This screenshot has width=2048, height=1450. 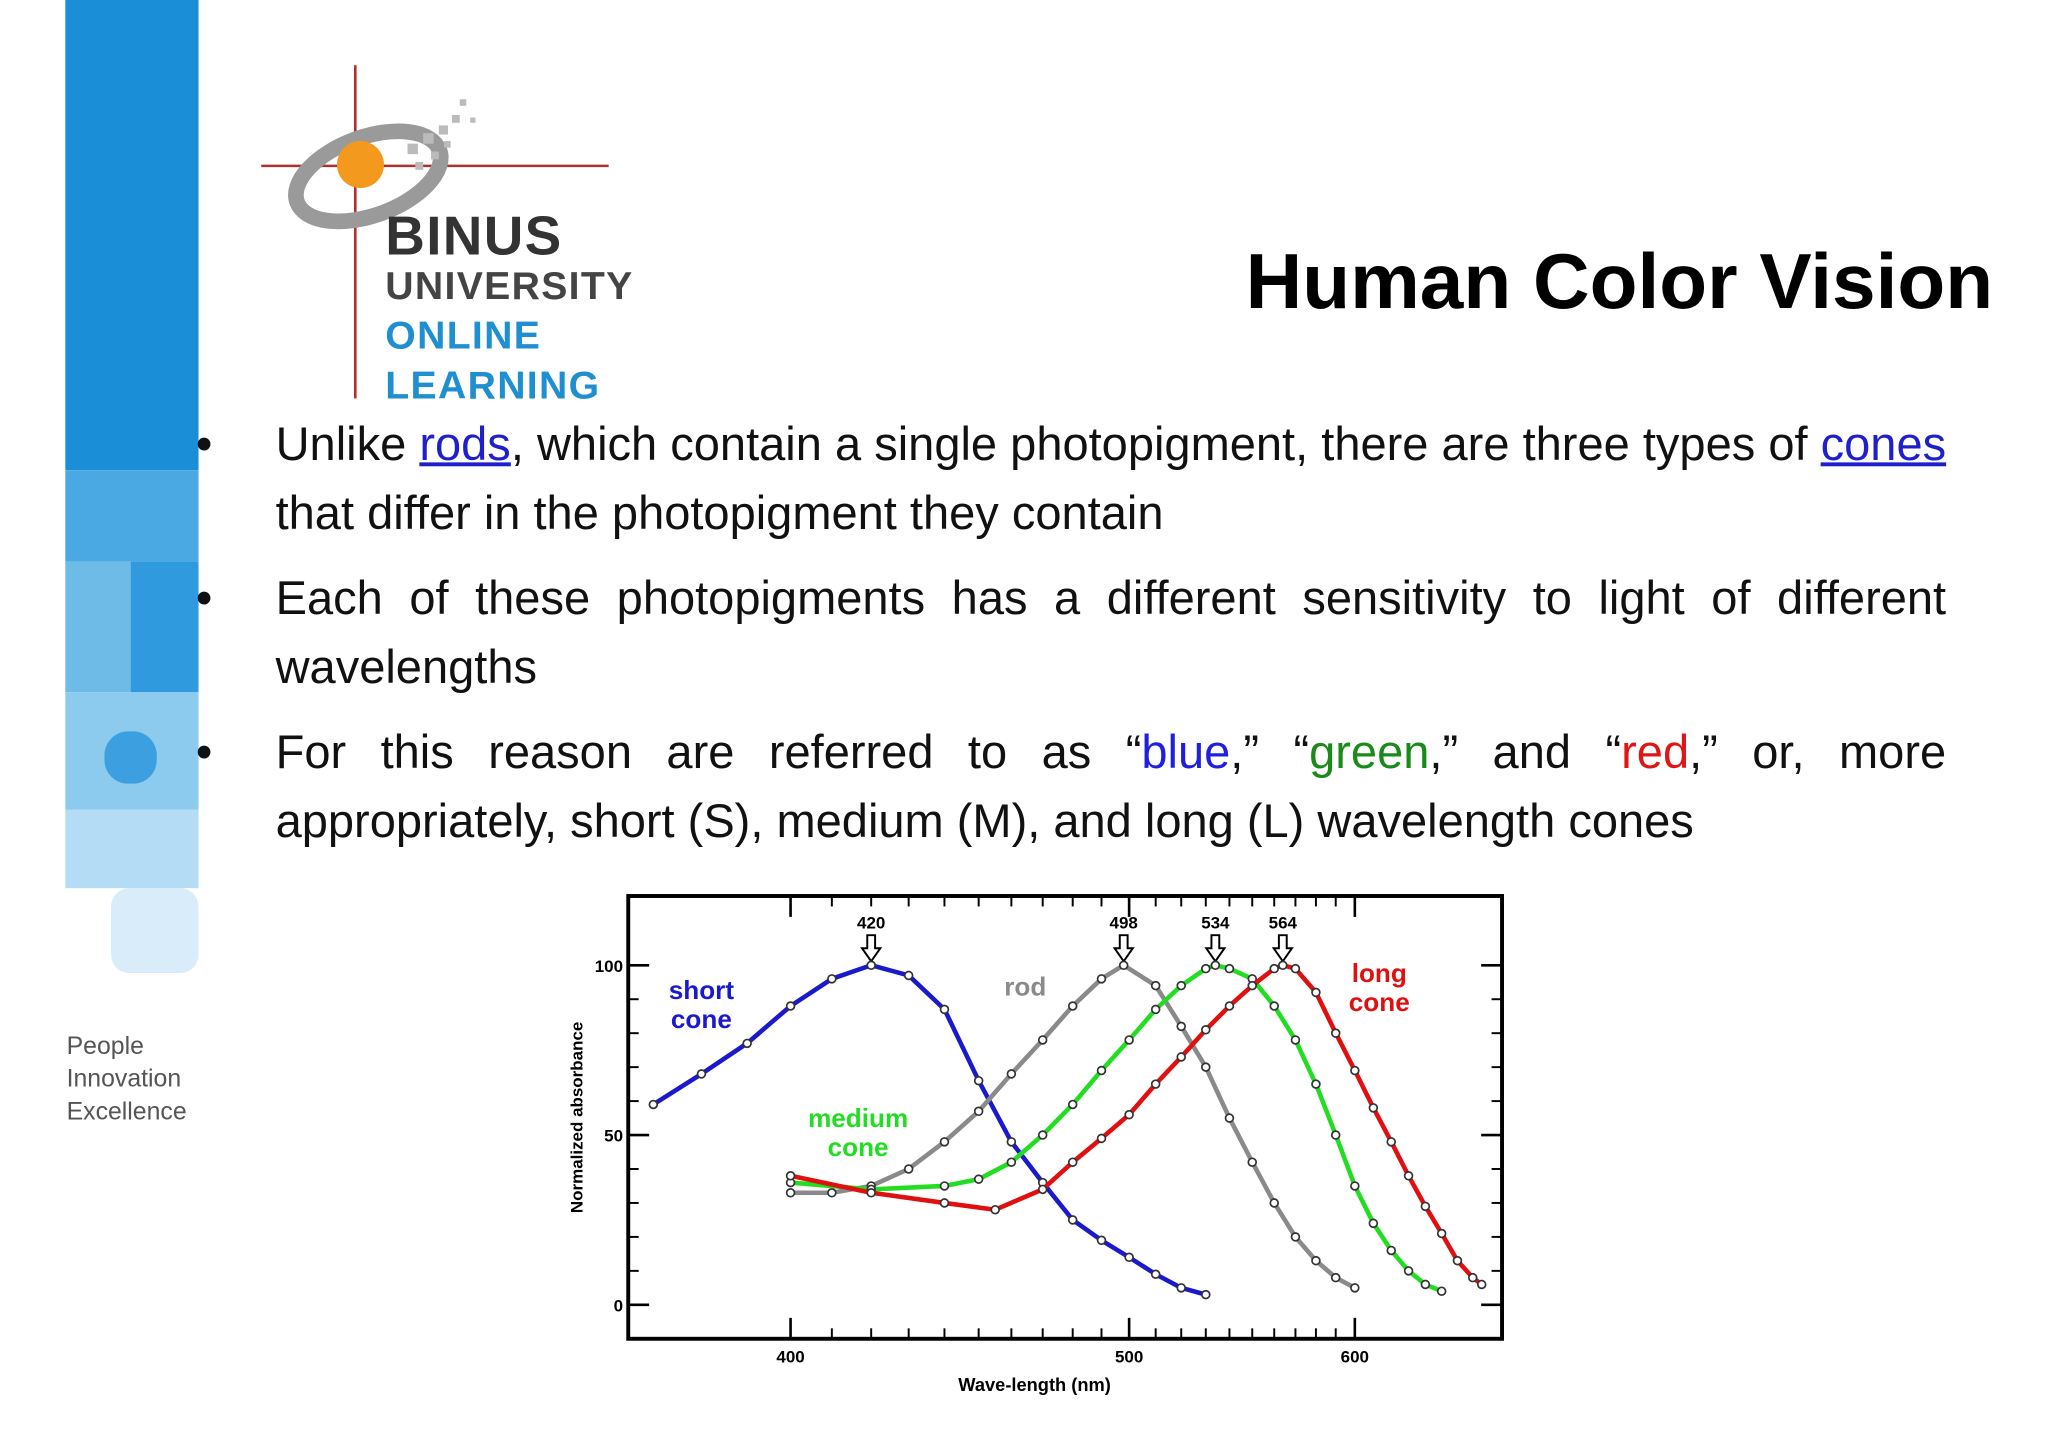 I want to click on peak-label: 564, so click(x=1283, y=923).